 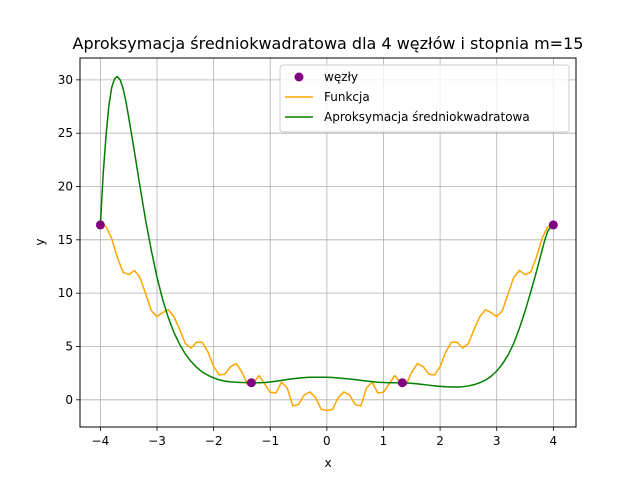 What do you see at coordinates (427, 117) in the screenshot?
I see `legend-label-approximation: Aproksymacja średniokwadratowa` at bounding box center [427, 117].